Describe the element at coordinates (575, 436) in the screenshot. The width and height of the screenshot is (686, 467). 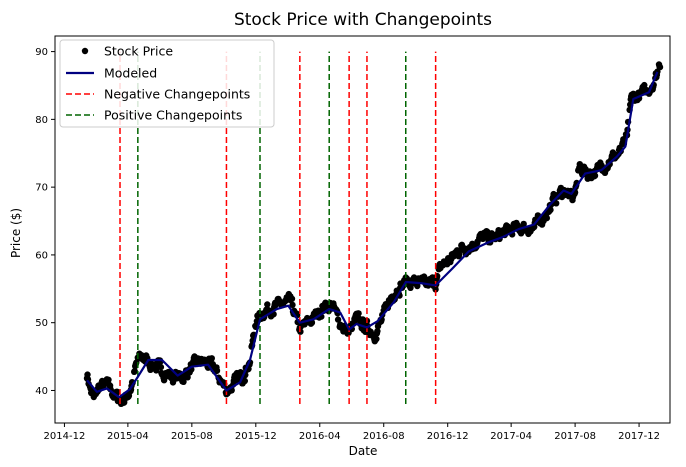
I see `x-tick-label: 2017-08` at that location.